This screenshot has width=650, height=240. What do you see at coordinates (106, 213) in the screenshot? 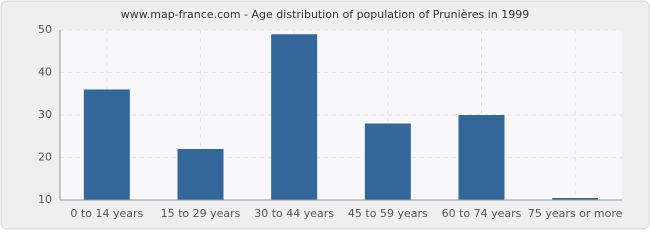
I see `x-tick-label: 0 to 14 years` at bounding box center [106, 213].